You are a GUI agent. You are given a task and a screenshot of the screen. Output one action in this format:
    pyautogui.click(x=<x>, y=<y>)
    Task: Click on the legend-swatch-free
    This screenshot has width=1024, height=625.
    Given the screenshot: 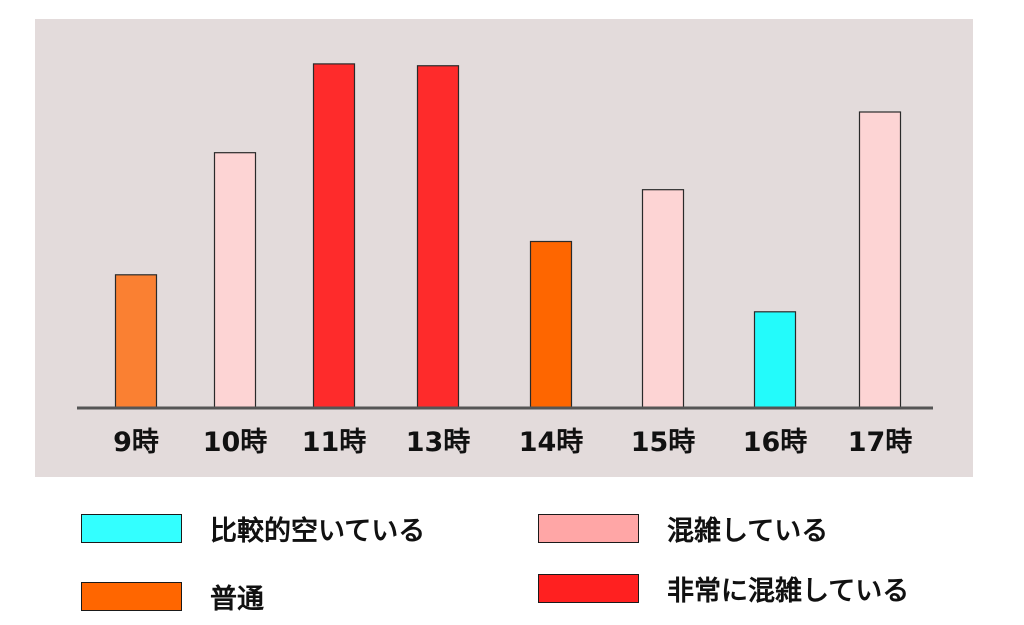 What is the action you would take?
    pyautogui.click(x=131, y=528)
    